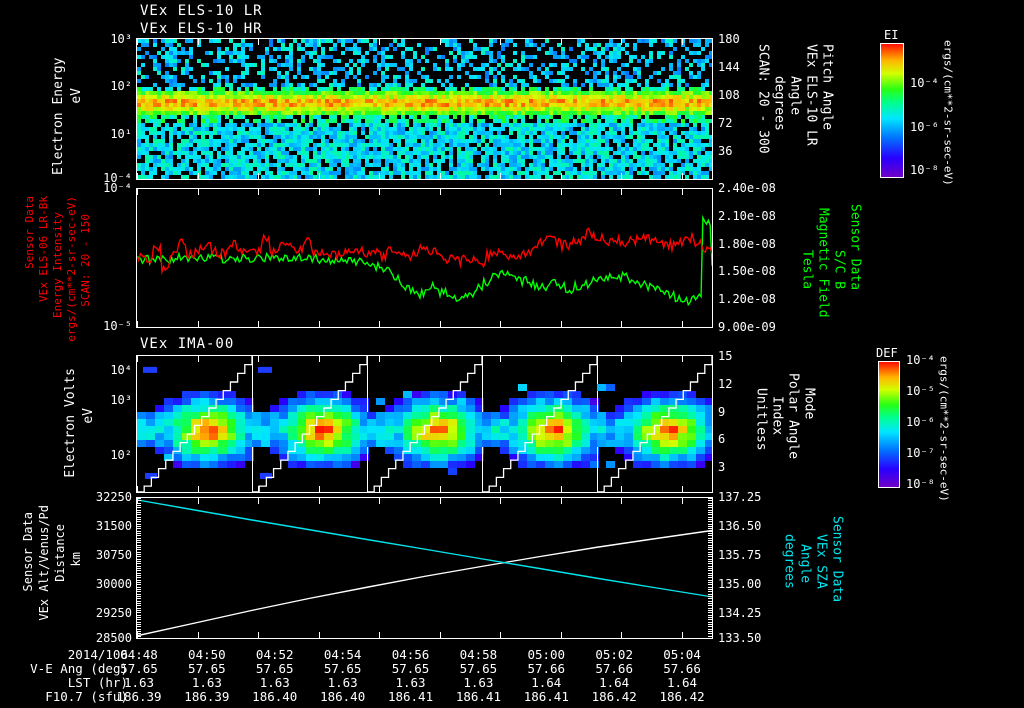 The height and width of the screenshot is (708, 1024). What do you see at coordinates (274, 682) in the screenshot?
I see `bottom-cell-r2-c2: 1.63` at bounding box center [274, 682].